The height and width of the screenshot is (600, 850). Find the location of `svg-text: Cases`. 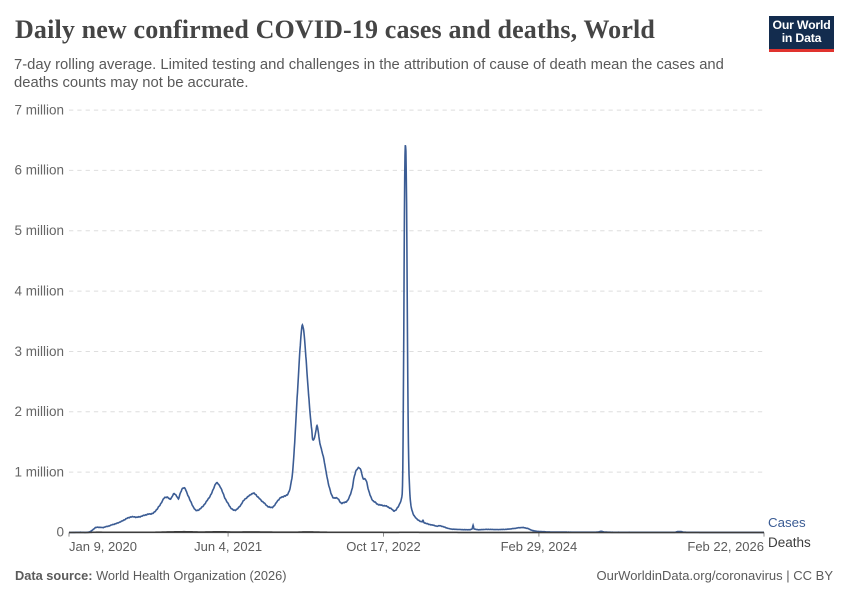

svg-text: Cases is located at coordinates (787, 522).